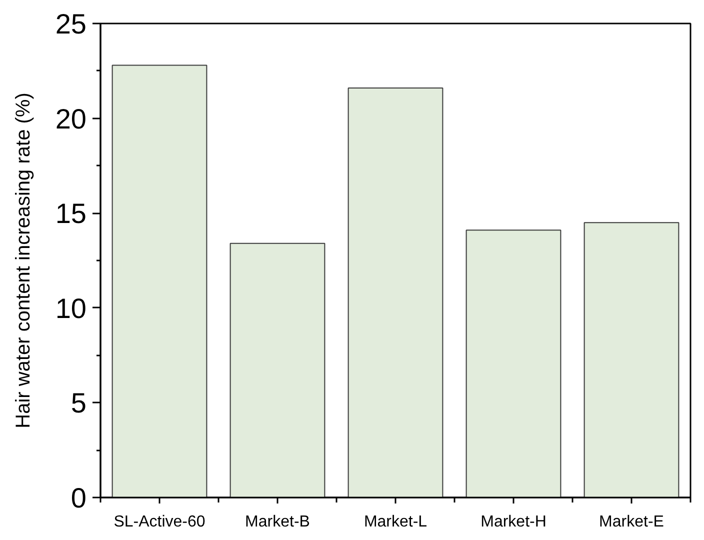  I want to click on x-tick-label: Market-B, so click(277, 522).